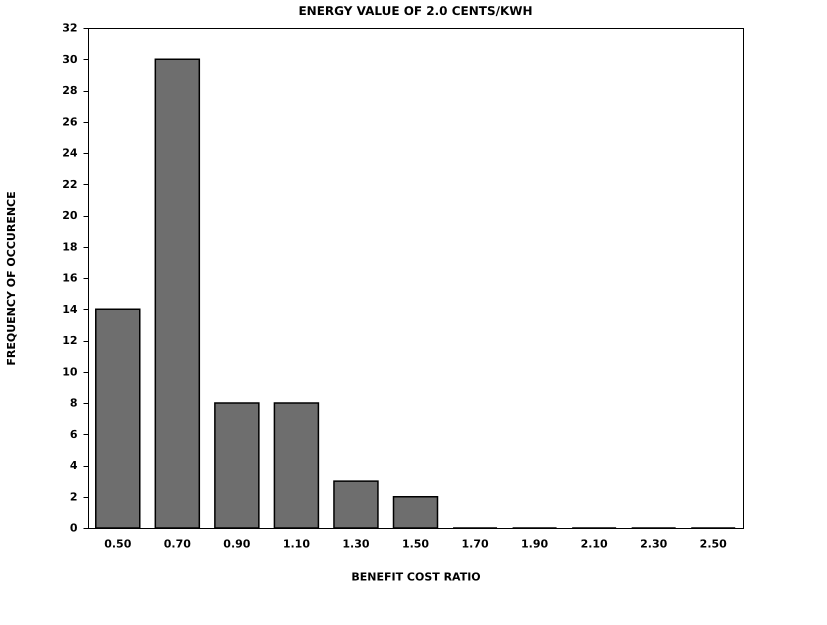 The image size is (827, 625). I want to click on x-tick-label: 2.50, so click(714, 544).